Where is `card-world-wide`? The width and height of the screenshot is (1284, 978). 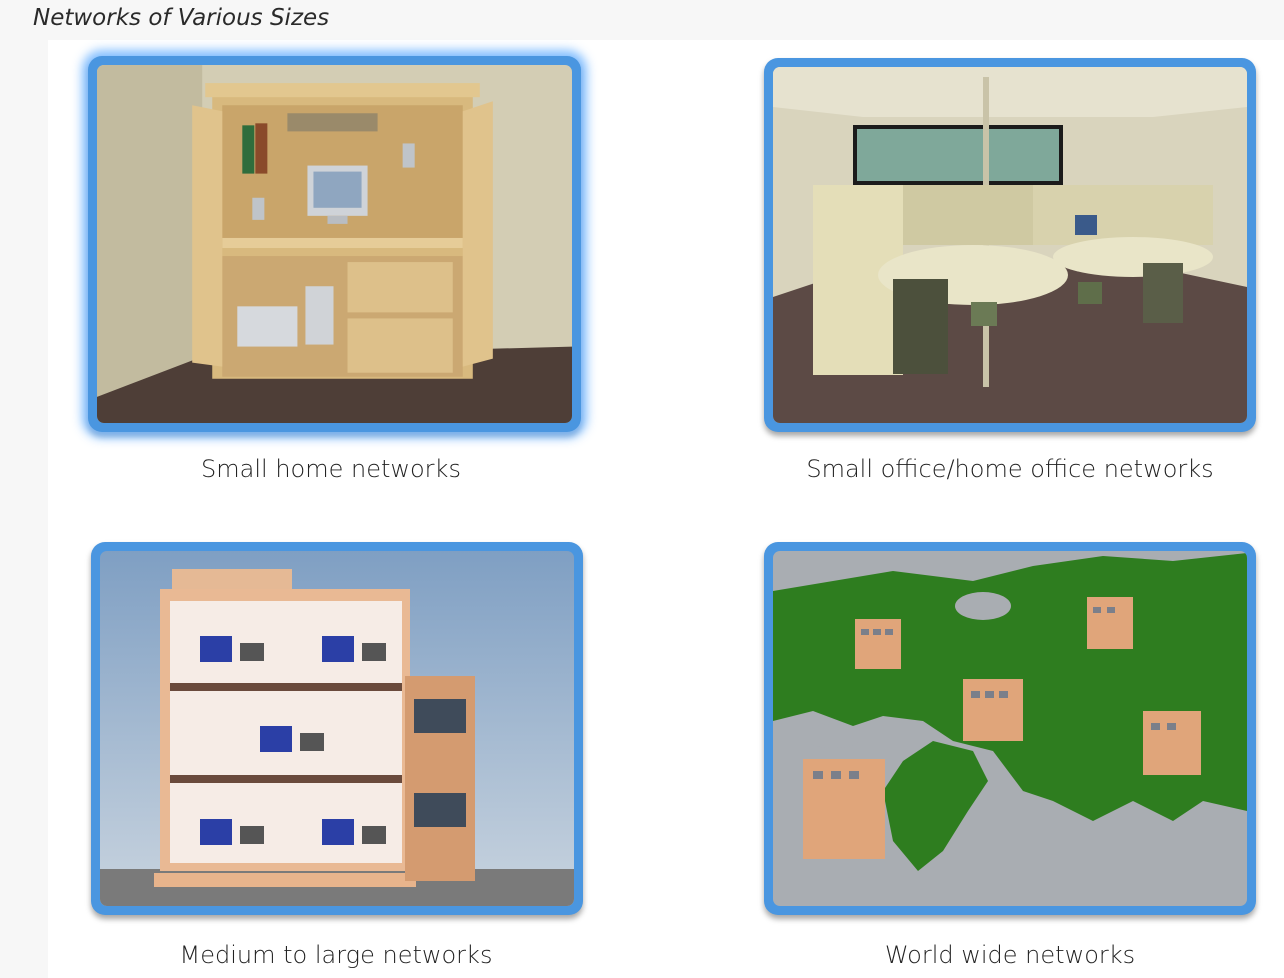
card-world-wide is located at coordinates (1010, 728).